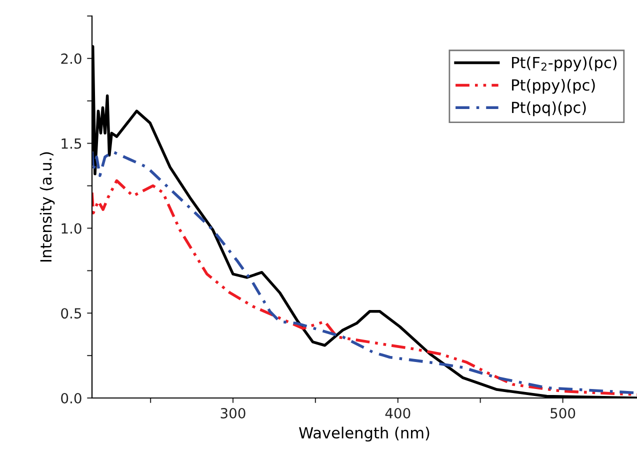 The image size is (637, 458). What do you see at coordinates (397, 413) in the screenshot?
I see `x-tick-label: 400` at bounding box center [397, 413].